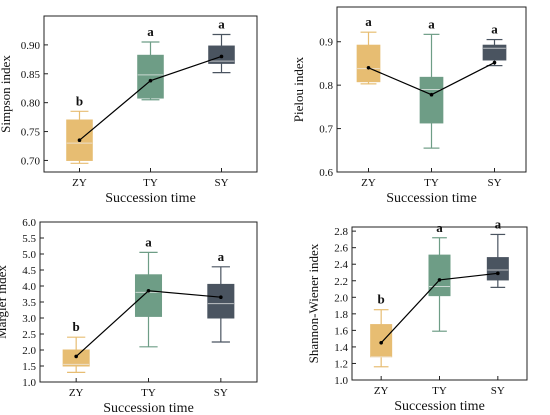  What do you see at coordinates (29, 223) in the screenshot?
I see `y-tick-label: 6.0` at bounding box center [29, 223].